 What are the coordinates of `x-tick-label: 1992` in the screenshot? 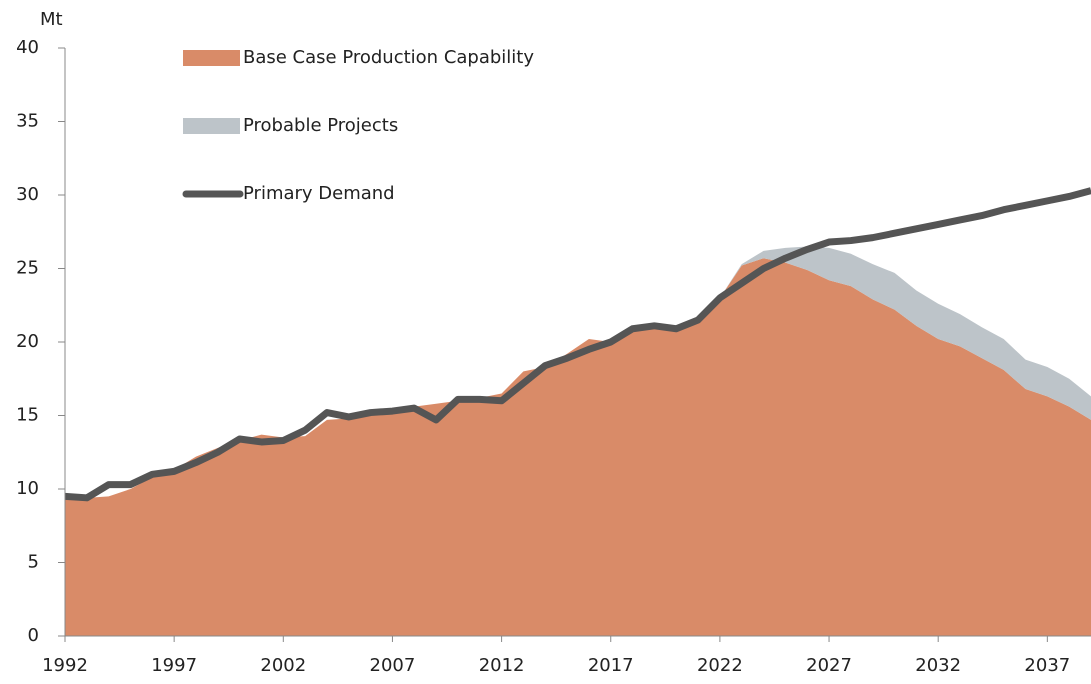 It's located at (65, 665).